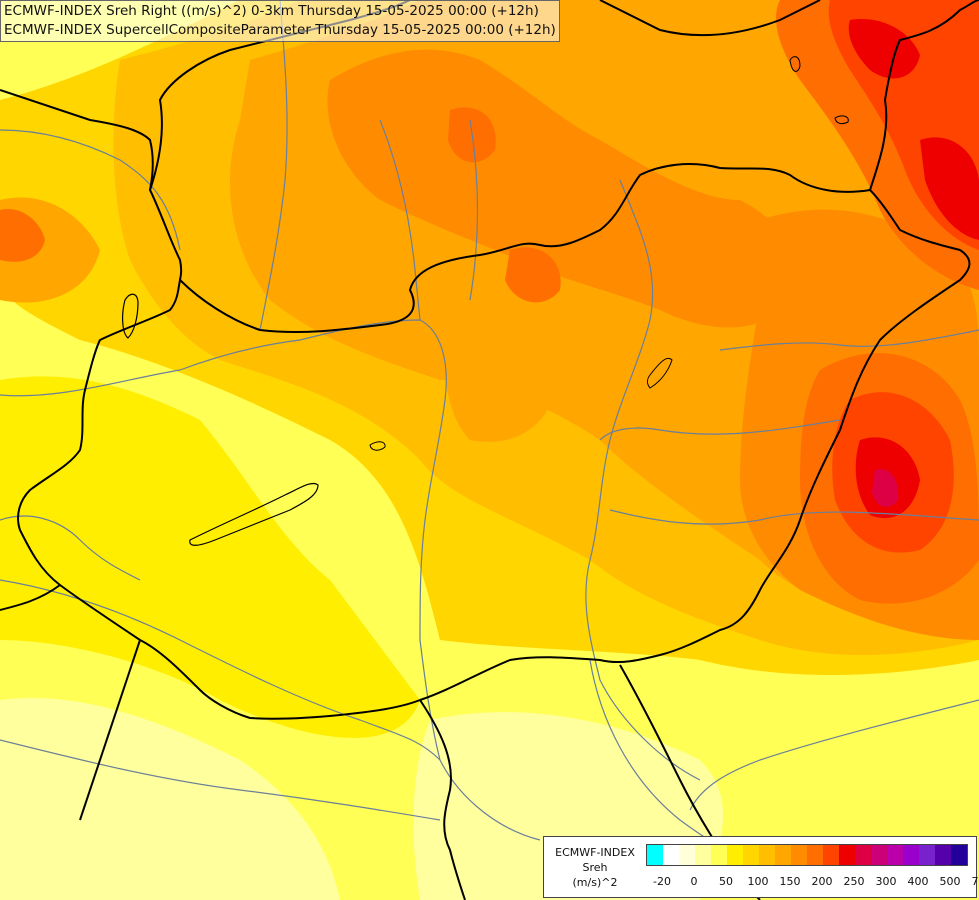  What do you see at coordinates (834, 755) in the screenshot?
I see `river-east-south` at bounding box center [834, 755].